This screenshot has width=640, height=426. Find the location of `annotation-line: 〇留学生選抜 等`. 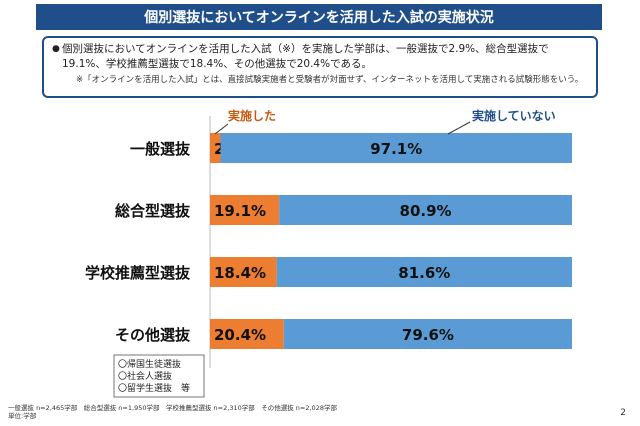

annotation-line: 〇留学生選抜 等 is located at coordinates (154, 388).